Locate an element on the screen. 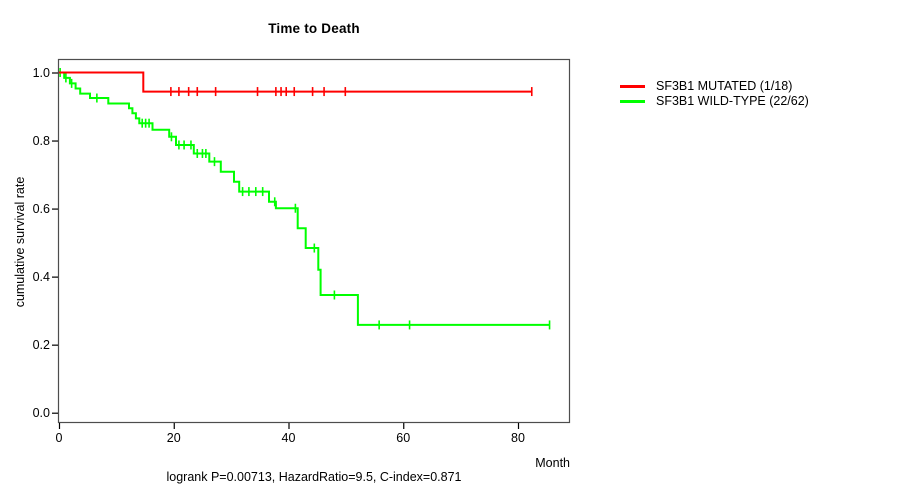 The width and height of the screenshot is (900, 500). y-tick-label-0.6: 0.6 is located at coordinates (41, 208).